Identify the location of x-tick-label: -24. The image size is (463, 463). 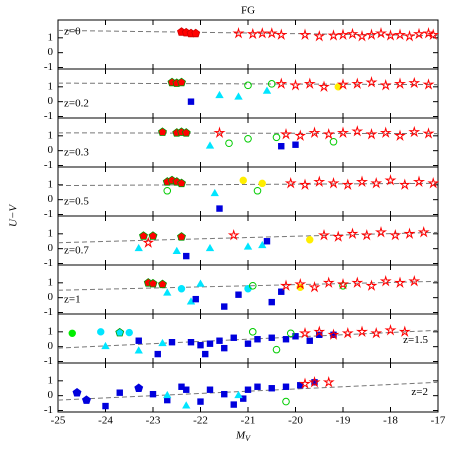
(105, 421).